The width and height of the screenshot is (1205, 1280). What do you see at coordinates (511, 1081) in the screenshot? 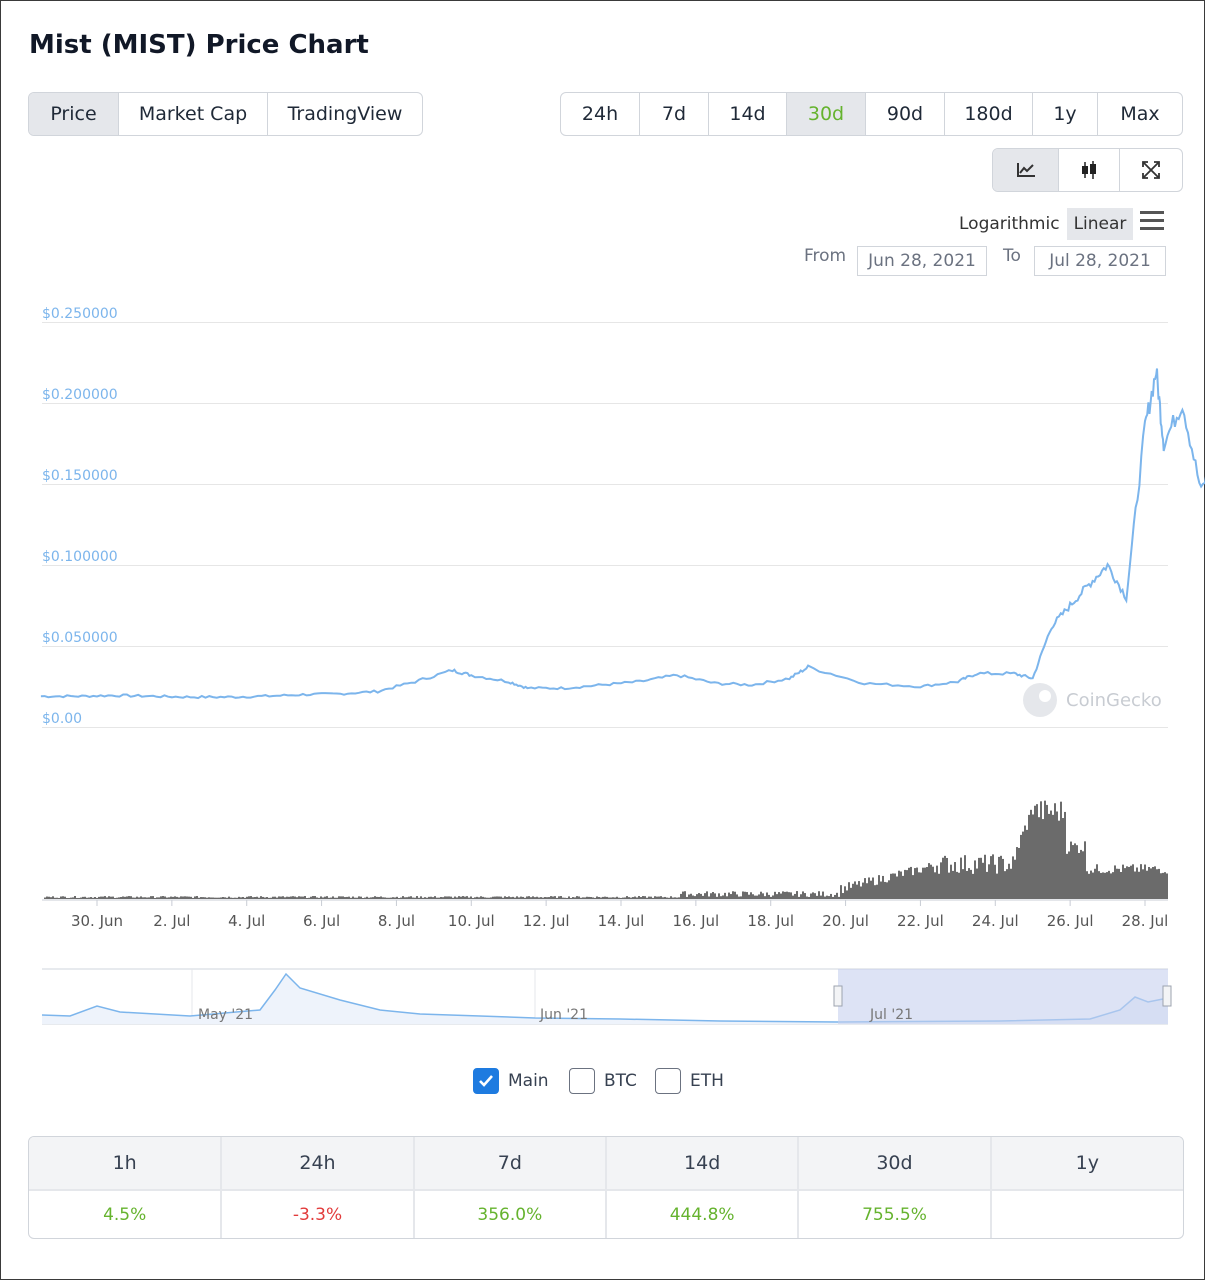
I see `legend-main: Main` at bounding box center [511, 1081].